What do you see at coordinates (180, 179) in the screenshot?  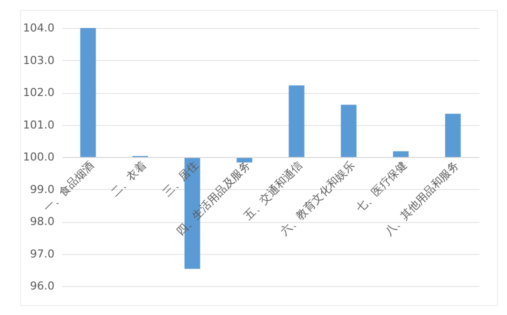 I see `x-tick-label: 三、居住` at bounding box center [180, 179].